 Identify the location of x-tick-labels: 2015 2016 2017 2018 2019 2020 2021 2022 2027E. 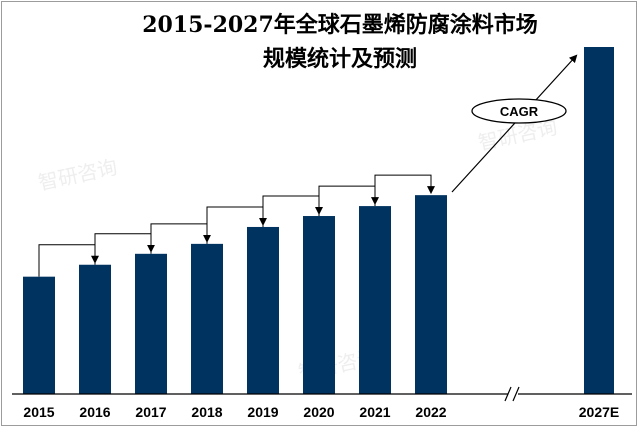
(321, 412).